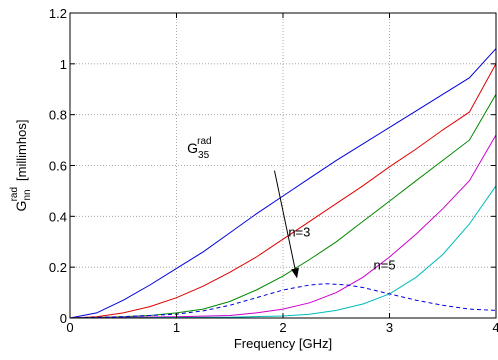  What do you see at coordinates (204, 155) in the screenshot?
I see `arrow-label-sub: 35` at bounding box center [204, 155].